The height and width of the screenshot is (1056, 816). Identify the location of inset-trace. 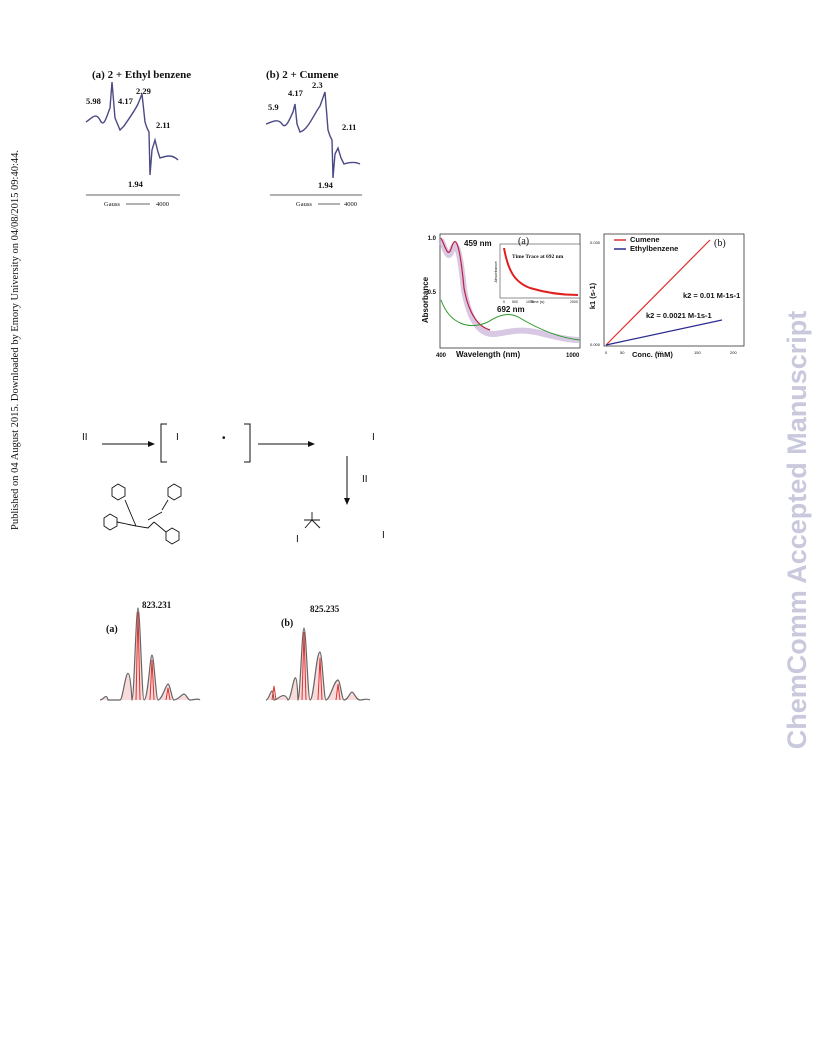
(541, 271).